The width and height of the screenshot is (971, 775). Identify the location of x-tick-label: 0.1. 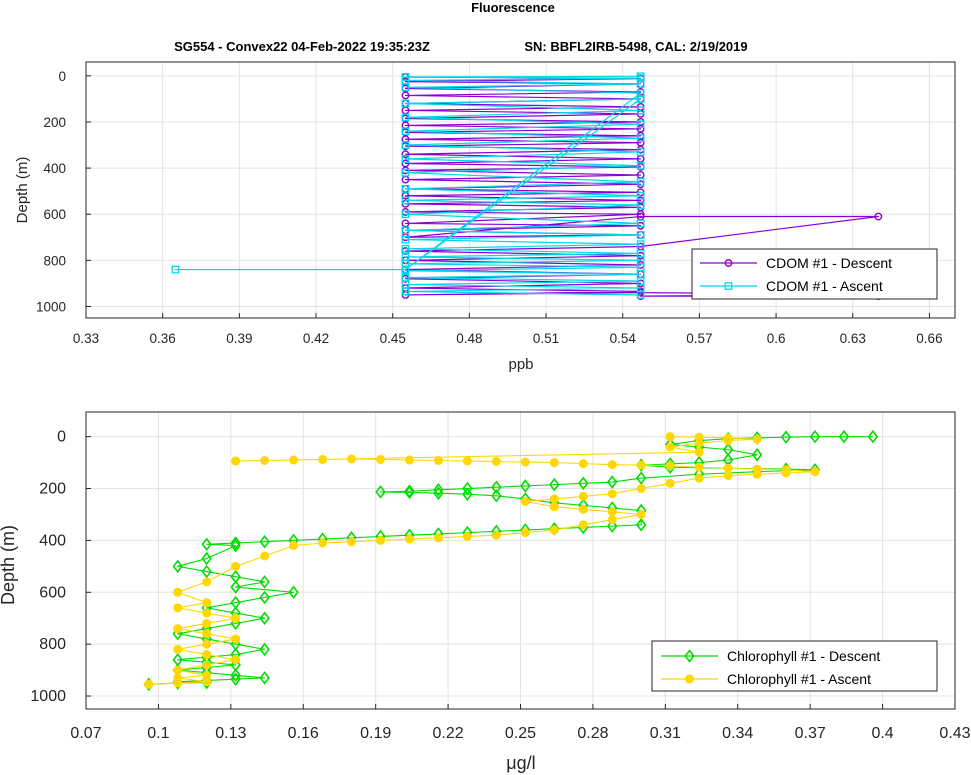
(158, 733).